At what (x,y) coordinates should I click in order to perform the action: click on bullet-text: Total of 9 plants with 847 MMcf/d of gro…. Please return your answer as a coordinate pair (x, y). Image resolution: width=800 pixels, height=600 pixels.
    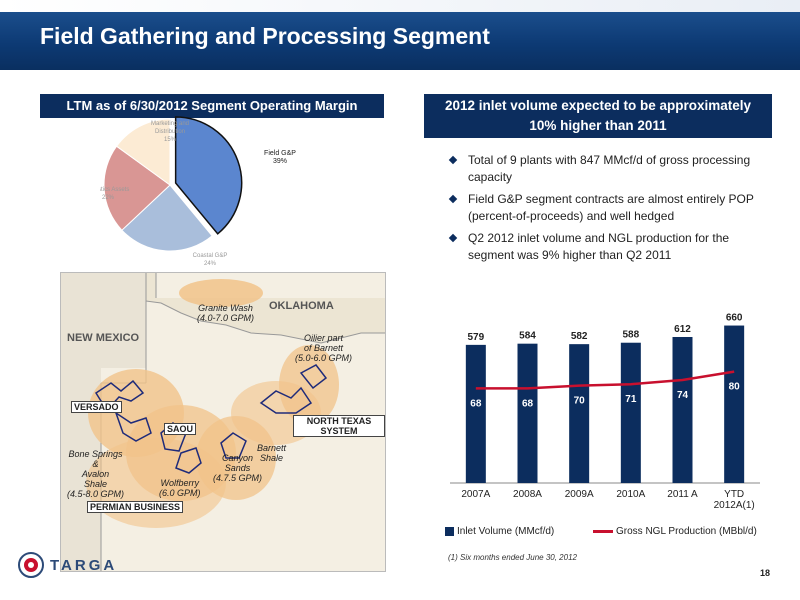
    Looking at the image, I should click on (609, 168).